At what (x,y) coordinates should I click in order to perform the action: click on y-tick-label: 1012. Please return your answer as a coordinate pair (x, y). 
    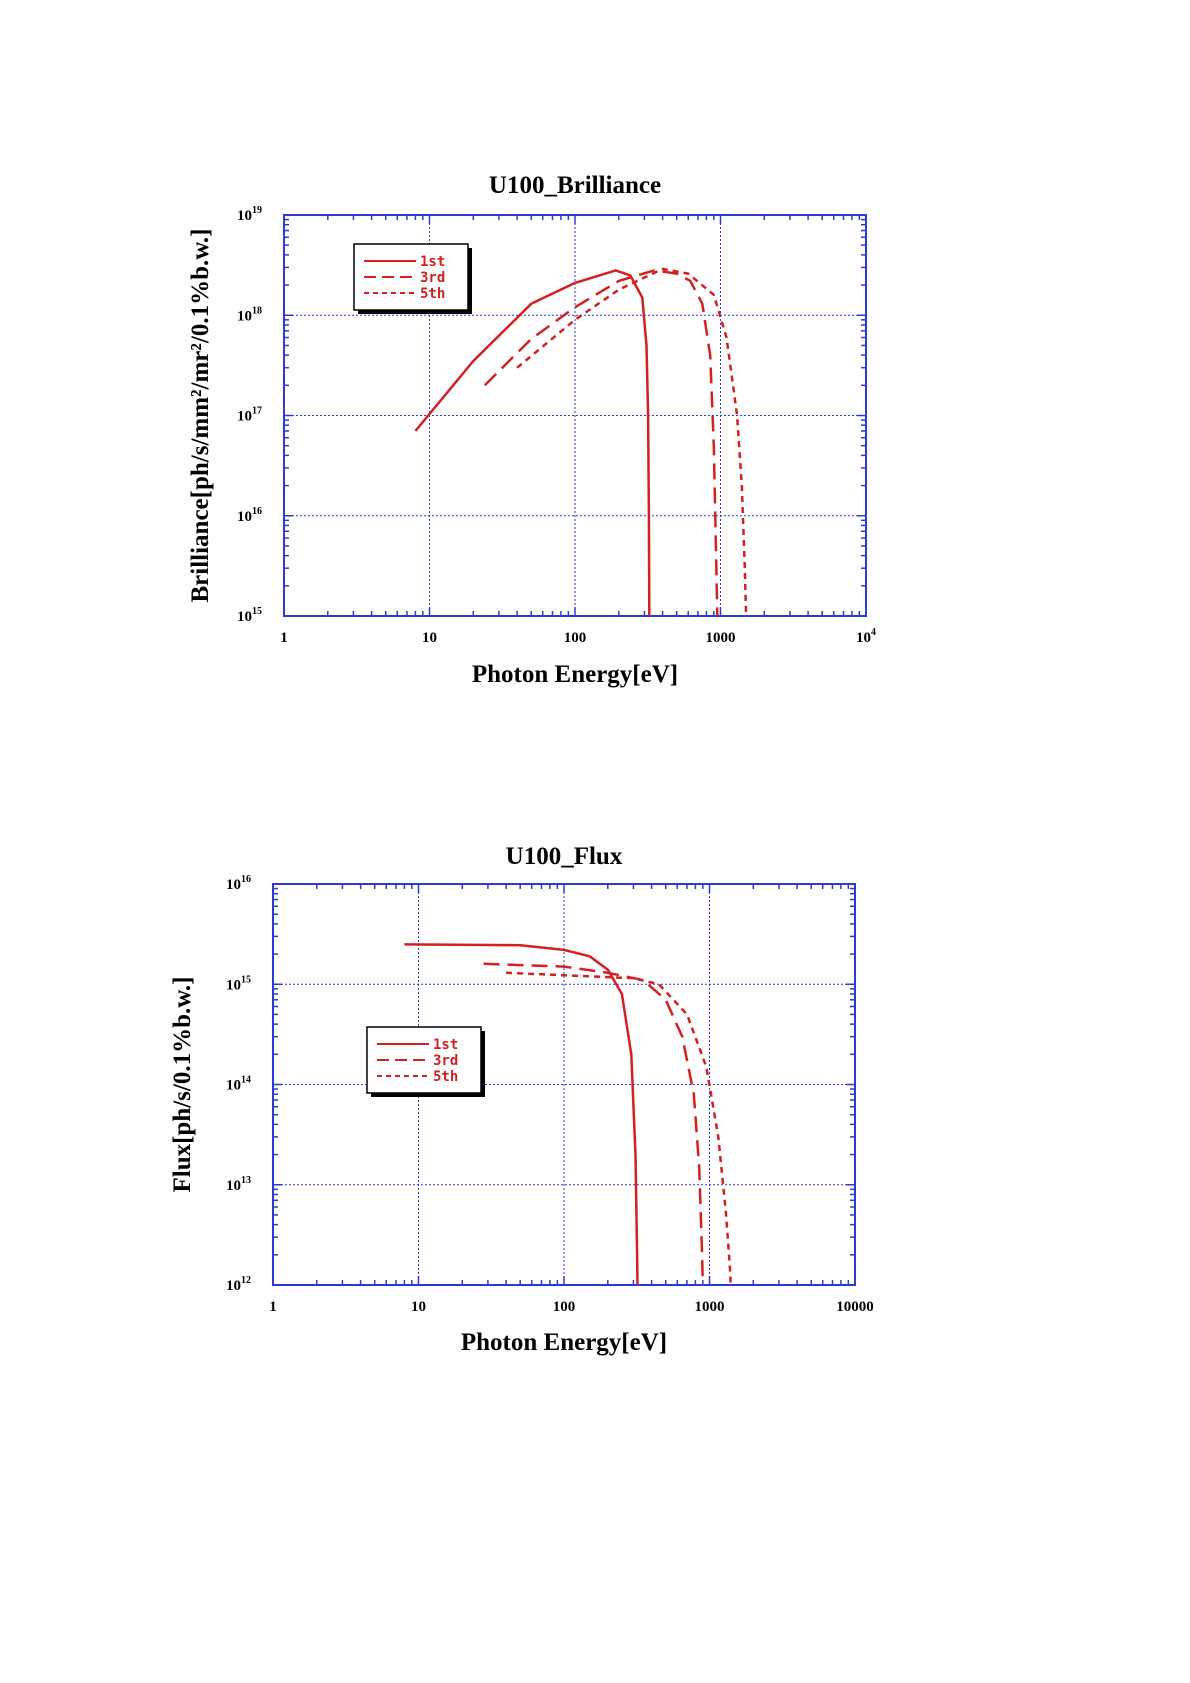
    Looking at the image, I should click on (238, 1284).